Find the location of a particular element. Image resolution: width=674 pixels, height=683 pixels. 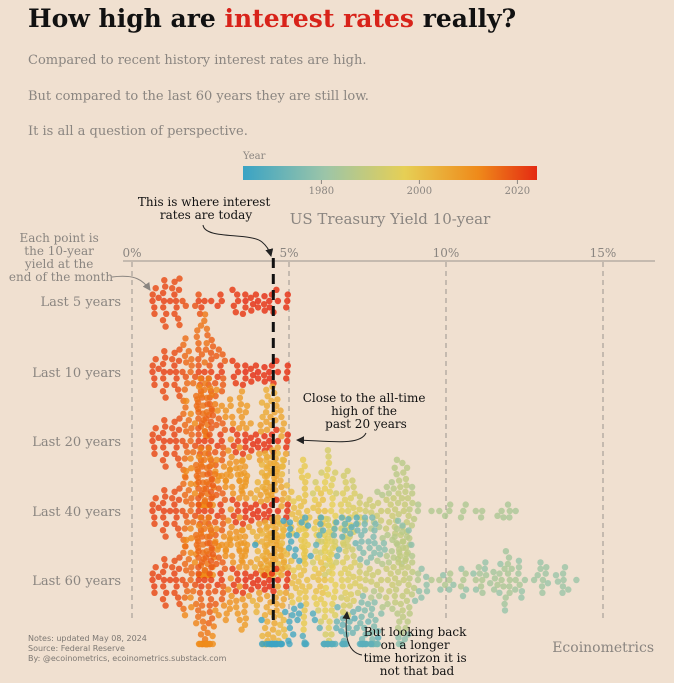

note-updated: Notes: updated May 08, 2024 is located at coordinates (87, 638).